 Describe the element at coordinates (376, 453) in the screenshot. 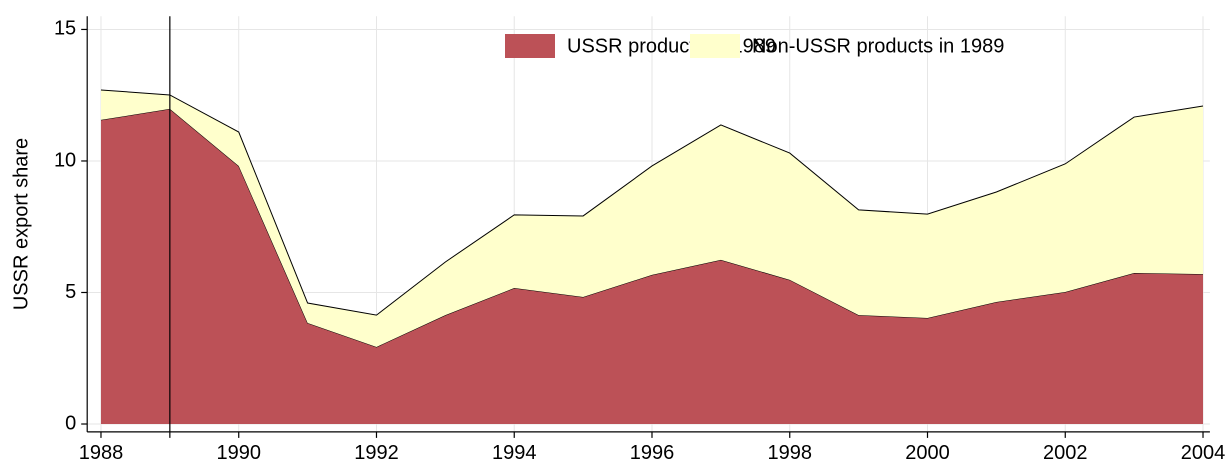

I see `x-tick-label: 1992` at that location.